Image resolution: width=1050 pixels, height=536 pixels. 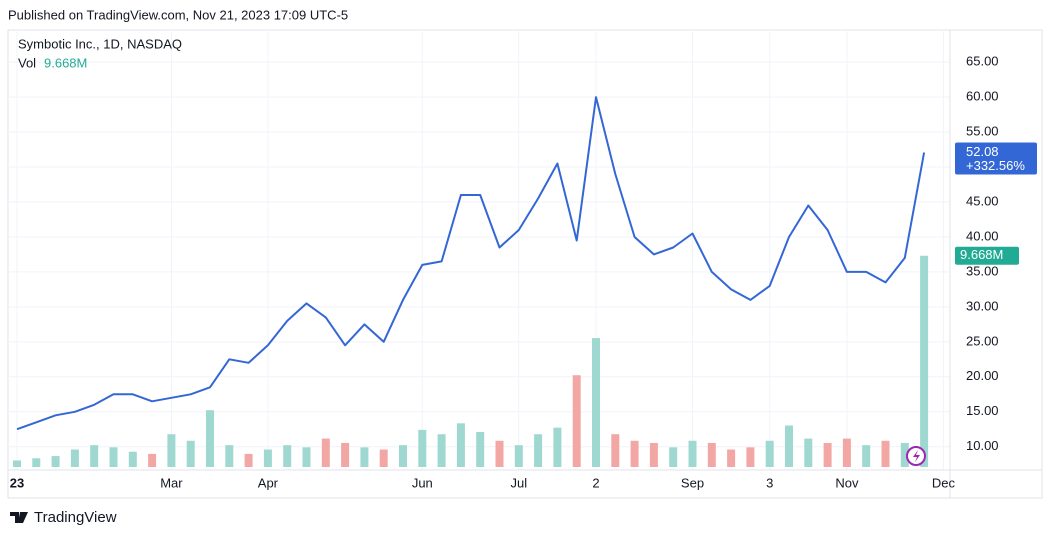 I want to click on y-tick-label: 60.00, so click(x=982, y=96).